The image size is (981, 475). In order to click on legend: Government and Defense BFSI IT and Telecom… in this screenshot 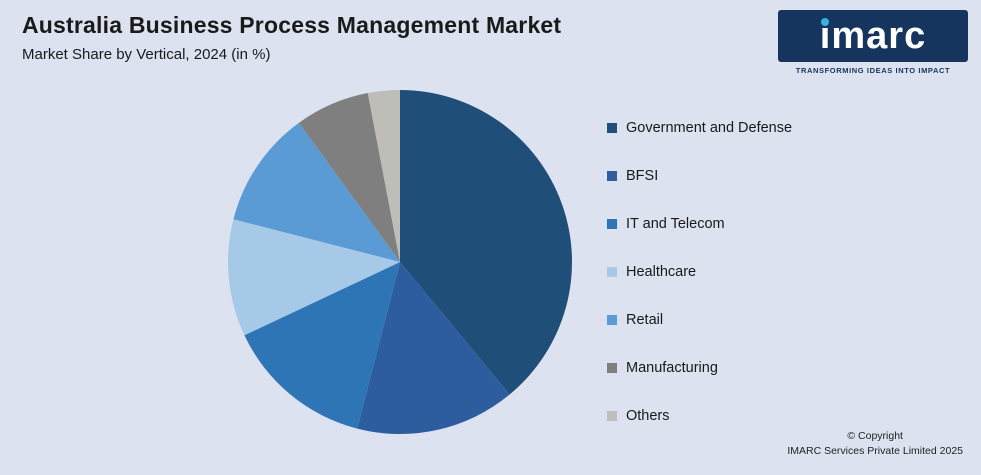, I will do `click(699, 272)`.